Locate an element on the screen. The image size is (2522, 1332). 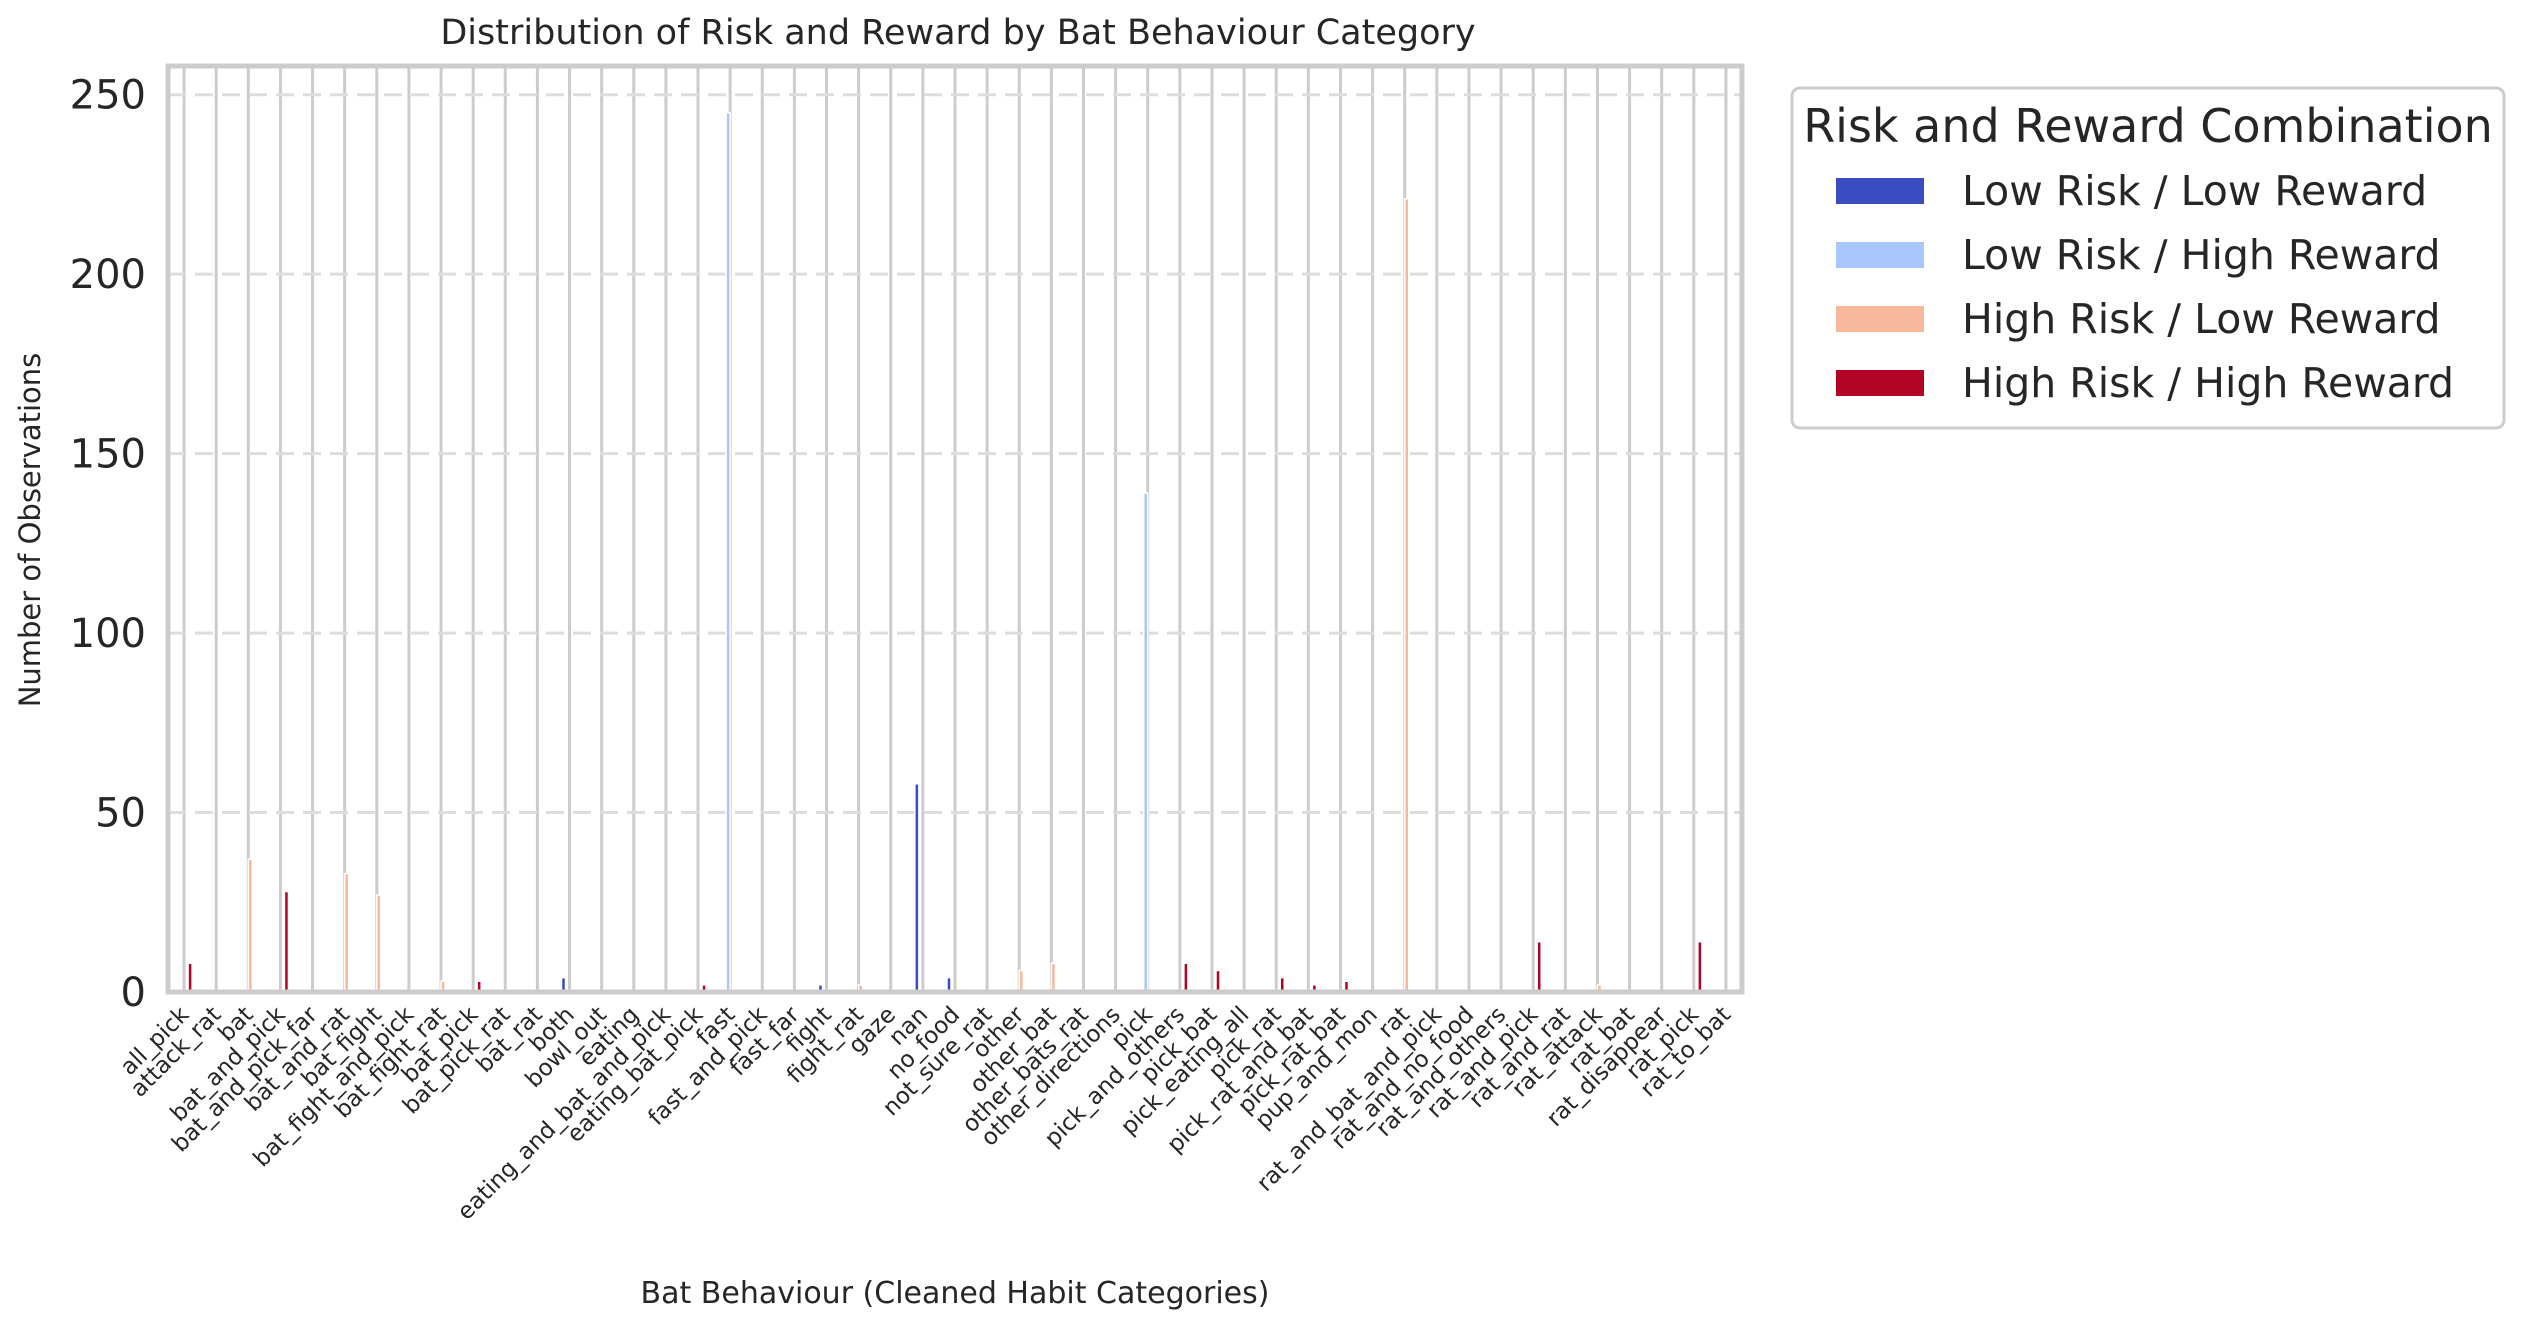
legend-label: Low Risk / High Reward is located at coordinates (2201, 255).